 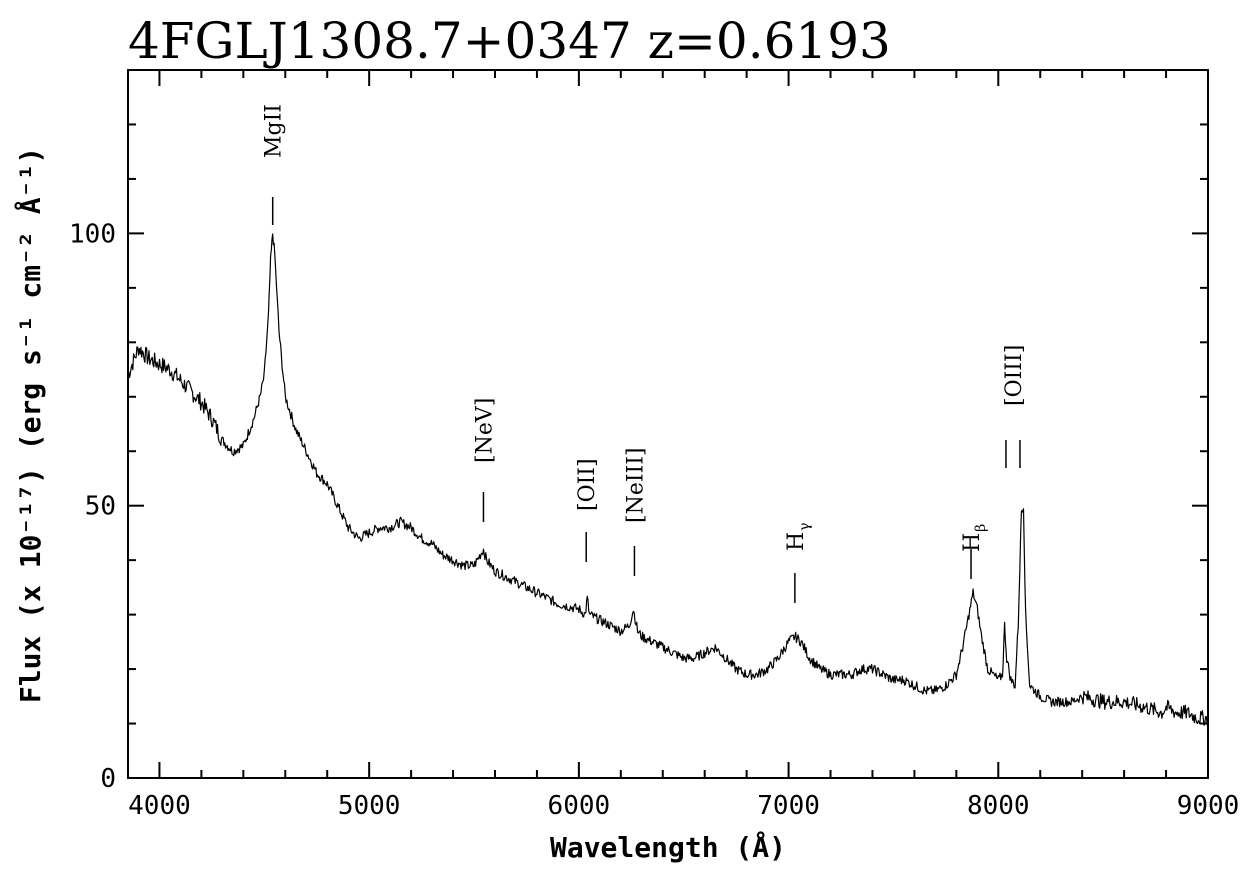 I want to click on line-label: MgII, so click(x=274, y=131).